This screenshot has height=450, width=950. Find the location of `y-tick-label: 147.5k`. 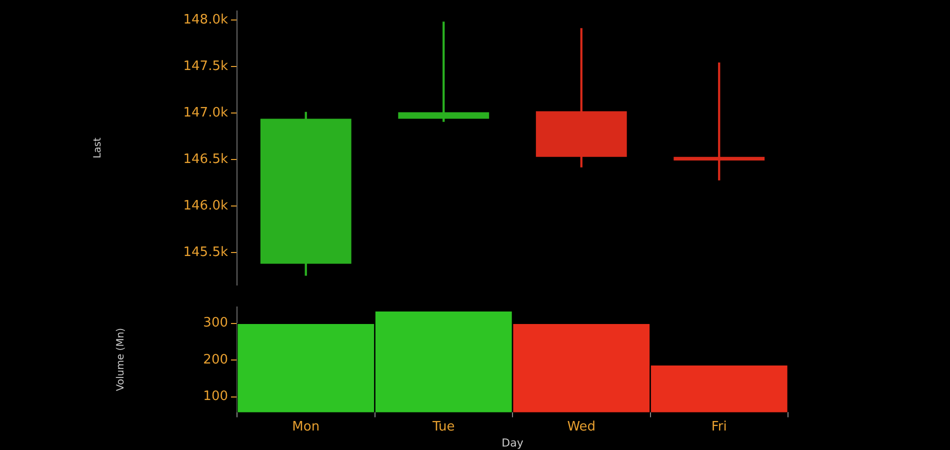

y-tick-label: 147.5k is located at coordinates (205, 66).